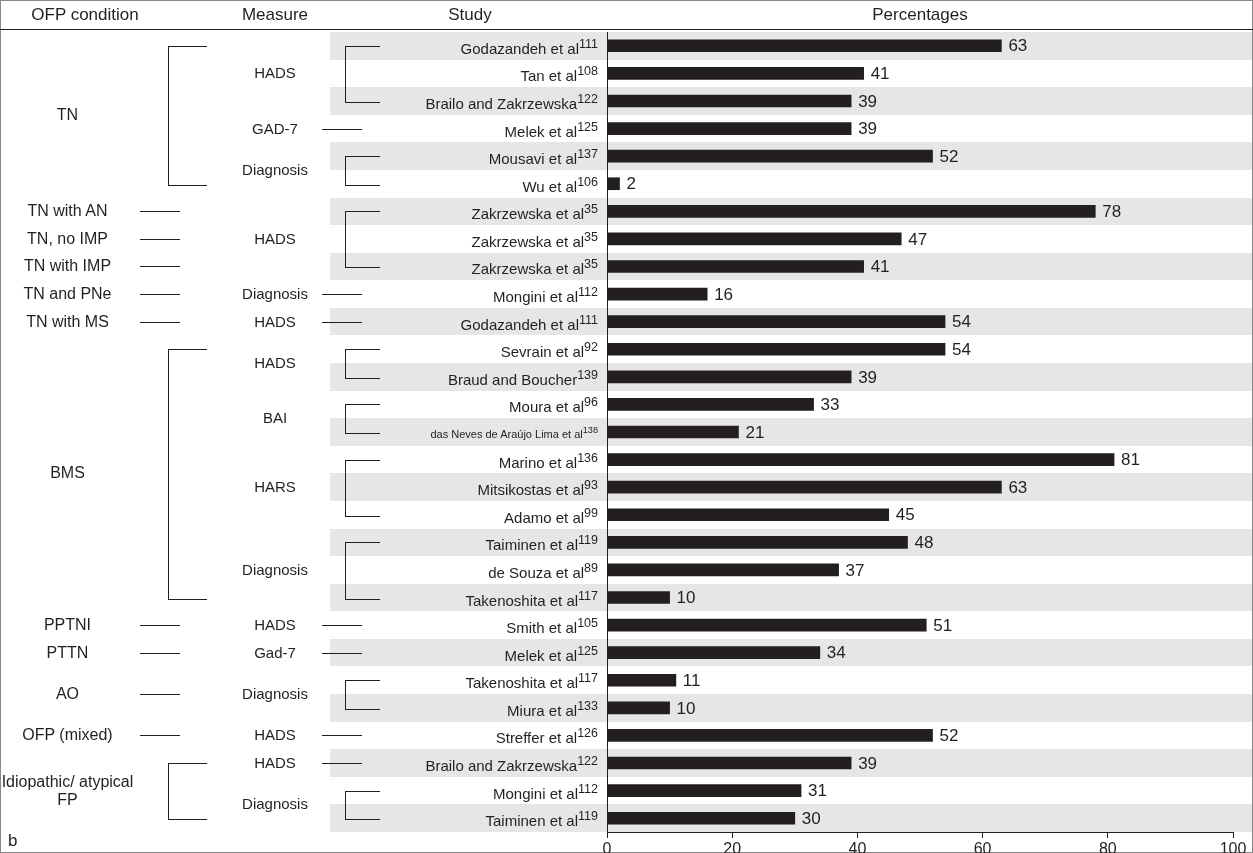  What do you see at coordinates (67, 790) in the screenshot?
I see `text: Idiopathic/ atypical FP` at bounding box center [67, 790].